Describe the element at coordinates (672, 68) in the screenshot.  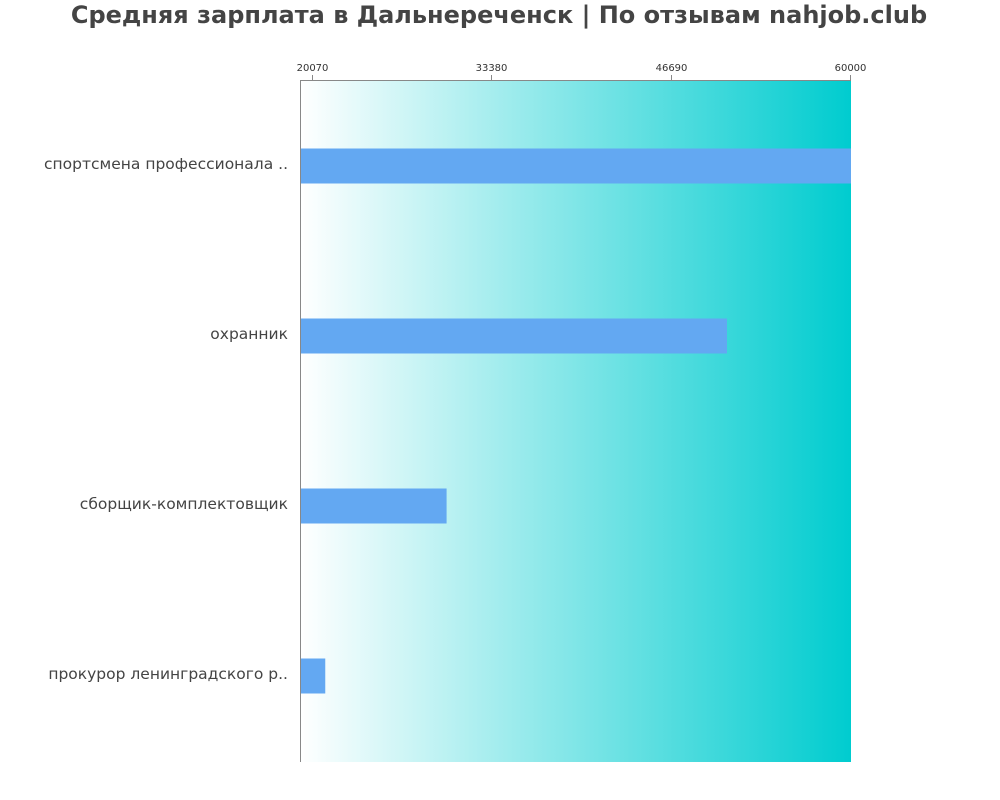
I see `x-tick-label-2: 46690` at that location.